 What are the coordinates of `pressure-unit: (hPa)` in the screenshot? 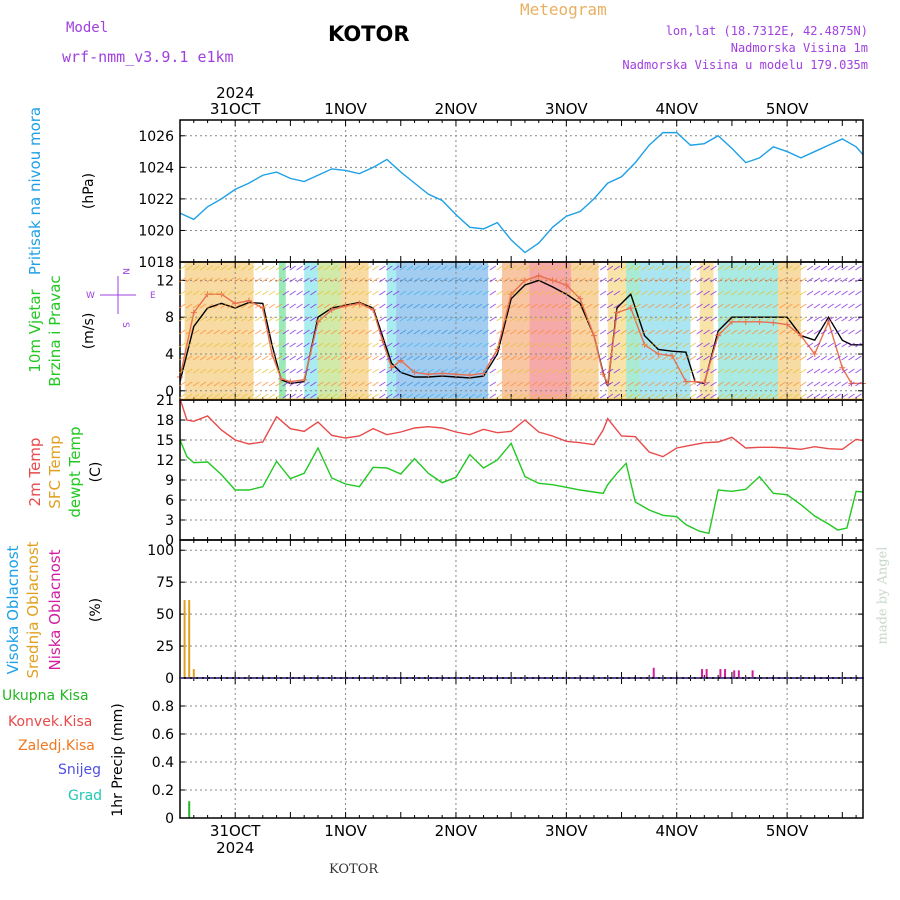 It's located at (89, 191).